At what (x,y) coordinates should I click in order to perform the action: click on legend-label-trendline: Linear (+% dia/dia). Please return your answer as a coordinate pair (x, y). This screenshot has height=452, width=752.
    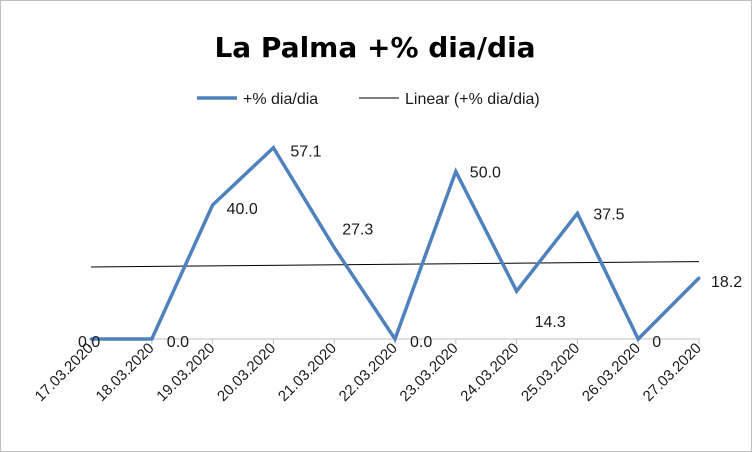
    Looking at the image, I should click on (472, 99).